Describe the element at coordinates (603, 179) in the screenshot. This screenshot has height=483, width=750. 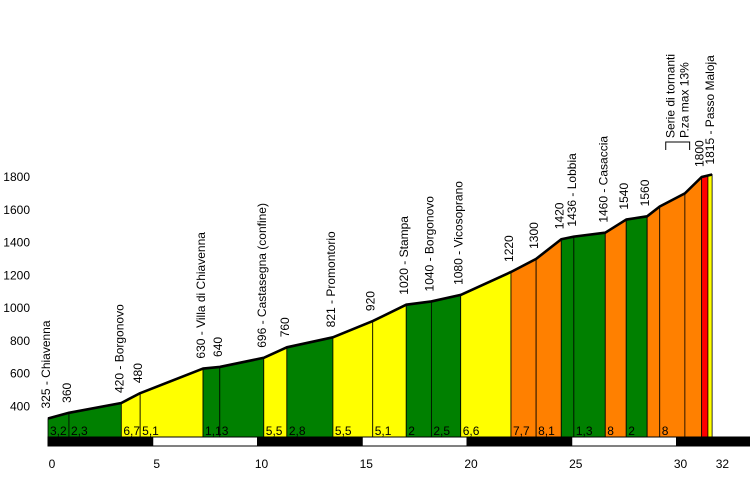
I see `waypoint-label: 1460 - Casaccia` at that location.